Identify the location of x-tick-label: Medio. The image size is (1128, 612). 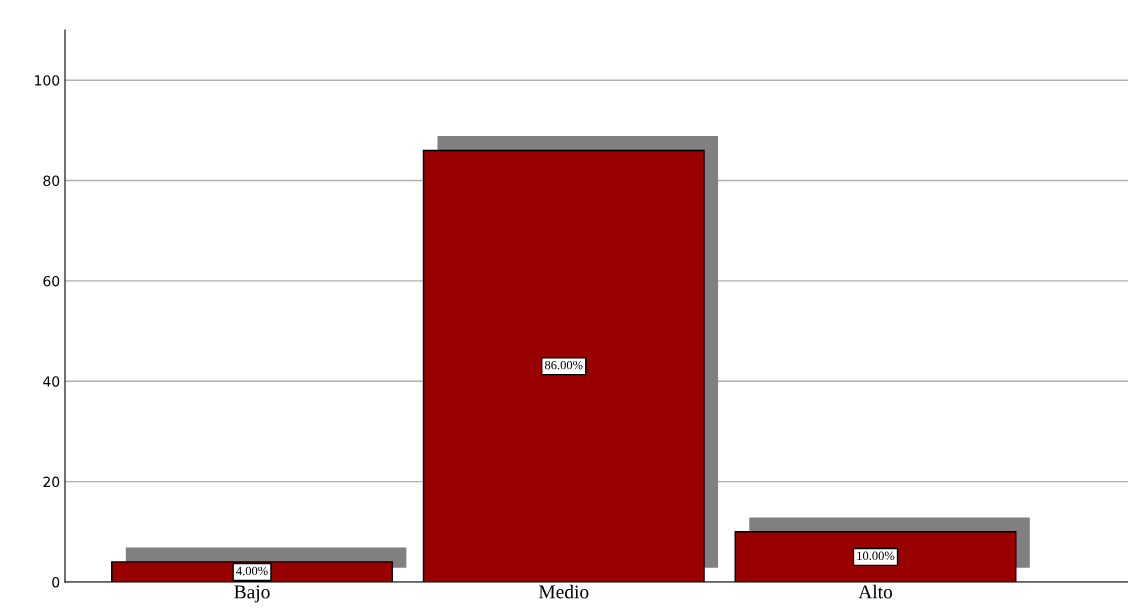
(563, 591).